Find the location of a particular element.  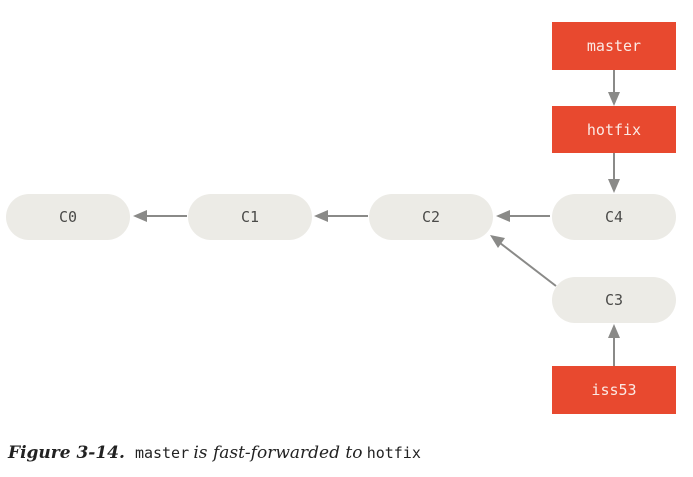

ref-iss53: iss53 is located at coordinates (614, 390).